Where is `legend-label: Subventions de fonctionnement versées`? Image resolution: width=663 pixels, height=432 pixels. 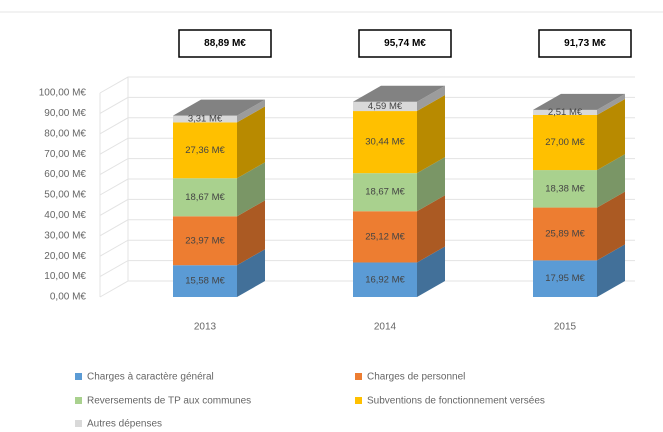
legend-label: Subventions de fonctionnement versées is located at coordinates (456, 401).